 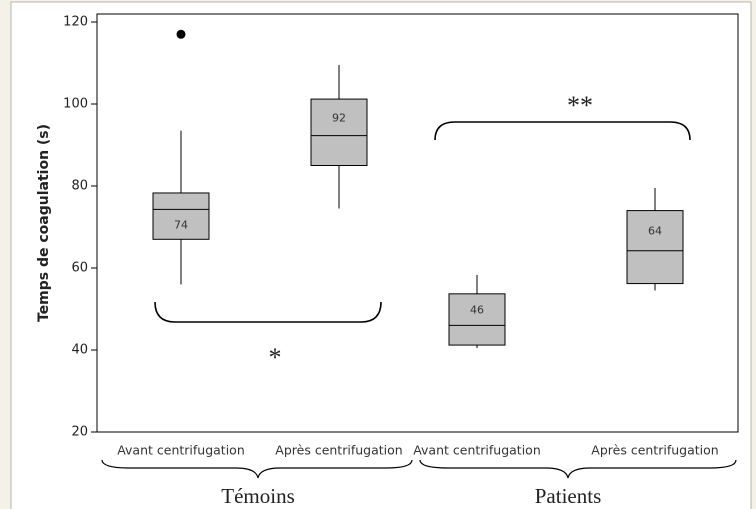 What do you see at coordinates (275, 357) in the screenshot?
I see `annotation: *` at bounding box center [275, 357].